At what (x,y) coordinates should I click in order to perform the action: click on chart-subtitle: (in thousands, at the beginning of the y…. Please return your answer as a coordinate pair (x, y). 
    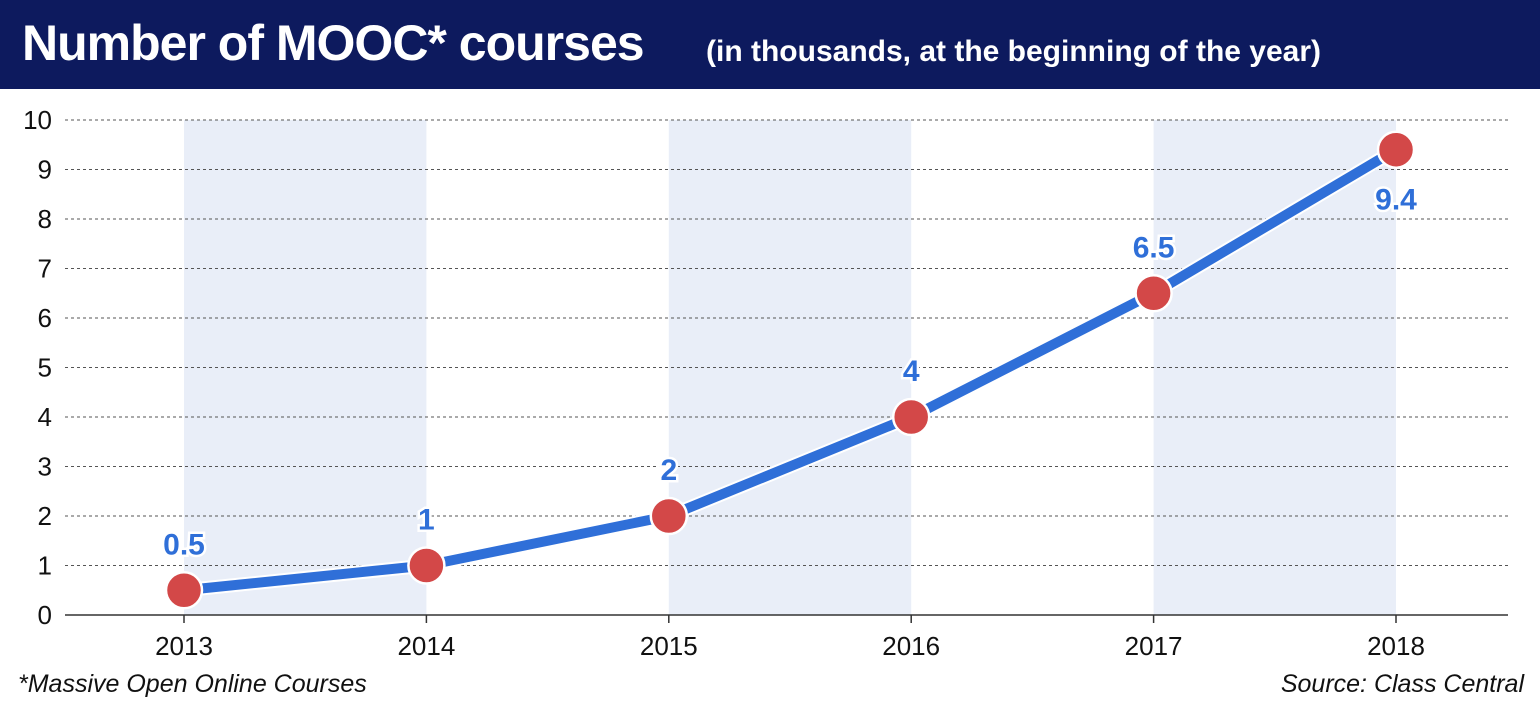
    Looking at the image, I should click on (1014, 51).